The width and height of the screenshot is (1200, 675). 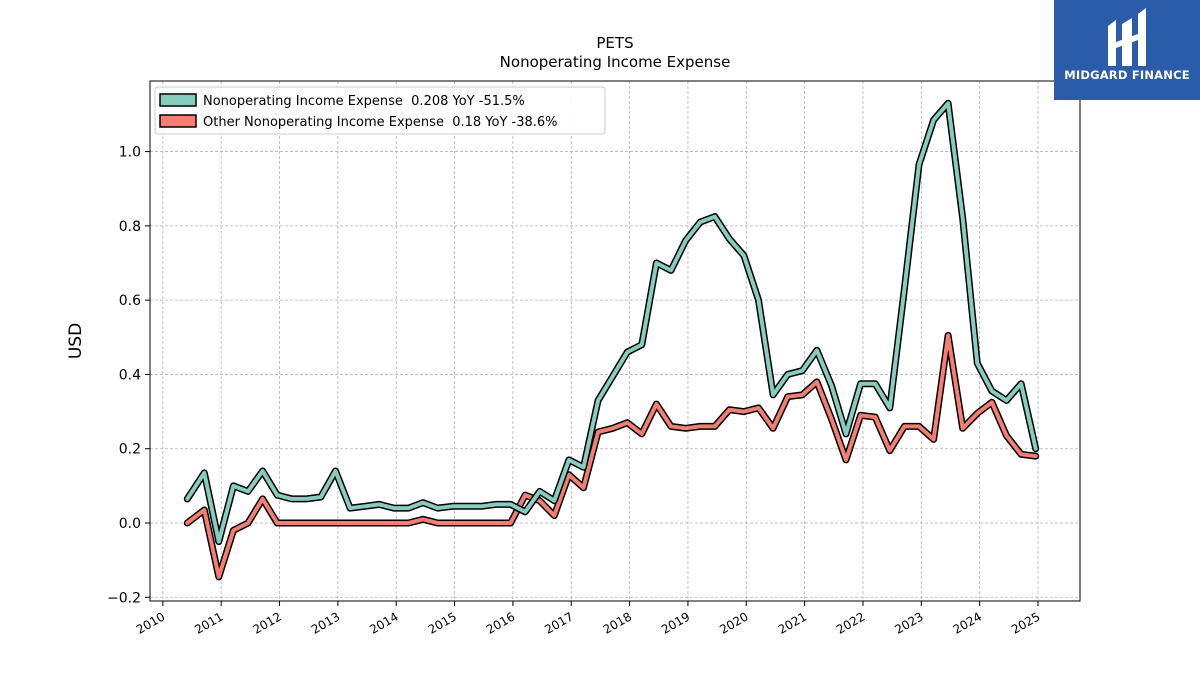 I want to click on x-tick-label: 2021, so click(x=792, y=622).